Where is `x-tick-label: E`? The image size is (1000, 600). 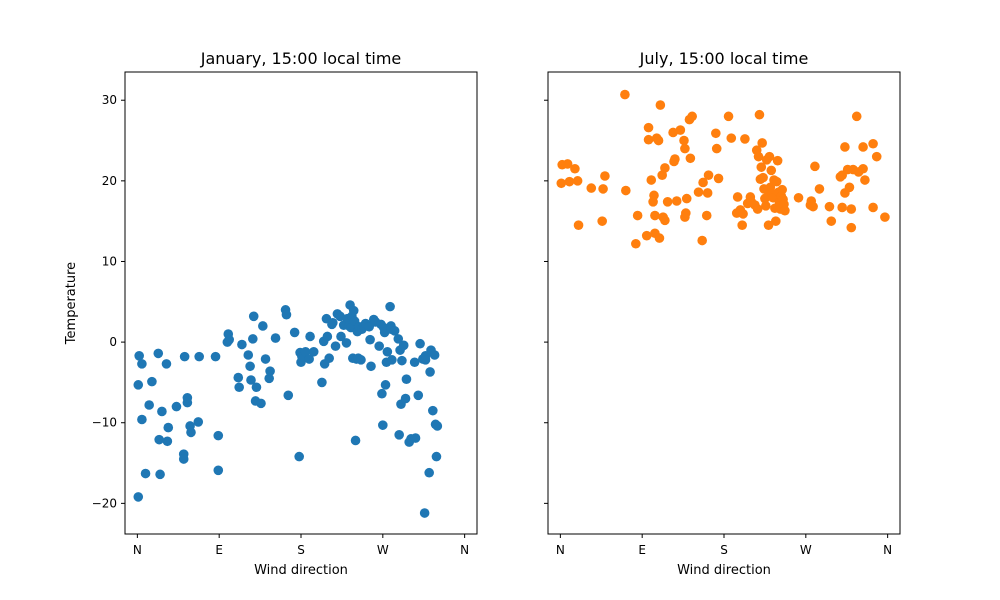
x-tick-label: E is located at coordinates (642, 550).